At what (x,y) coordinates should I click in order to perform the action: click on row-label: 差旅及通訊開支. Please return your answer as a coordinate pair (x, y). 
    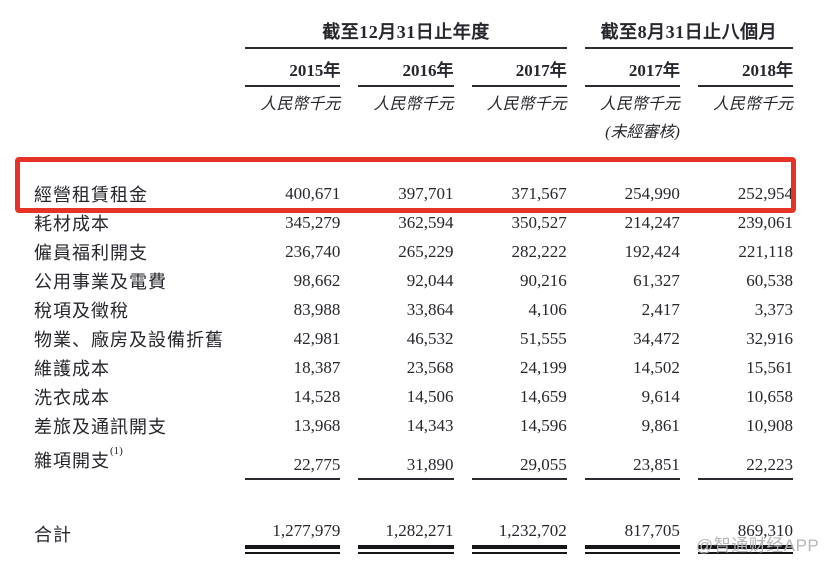
    Looking at the image, I should click on (100, 426).